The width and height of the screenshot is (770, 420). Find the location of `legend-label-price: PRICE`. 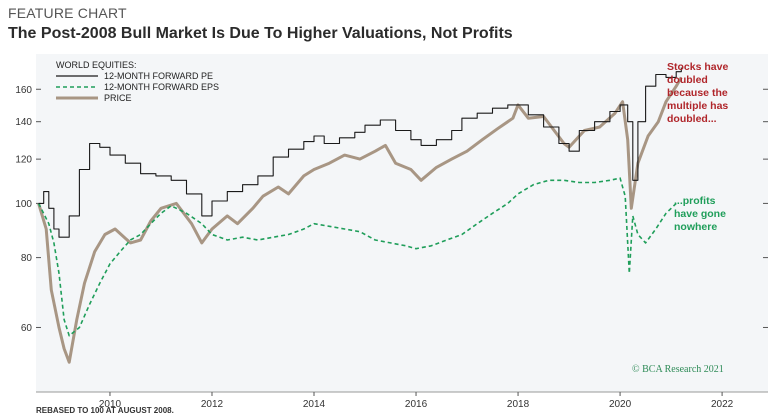

legend-label-price: PRICE is located at coordinates (118, 98).